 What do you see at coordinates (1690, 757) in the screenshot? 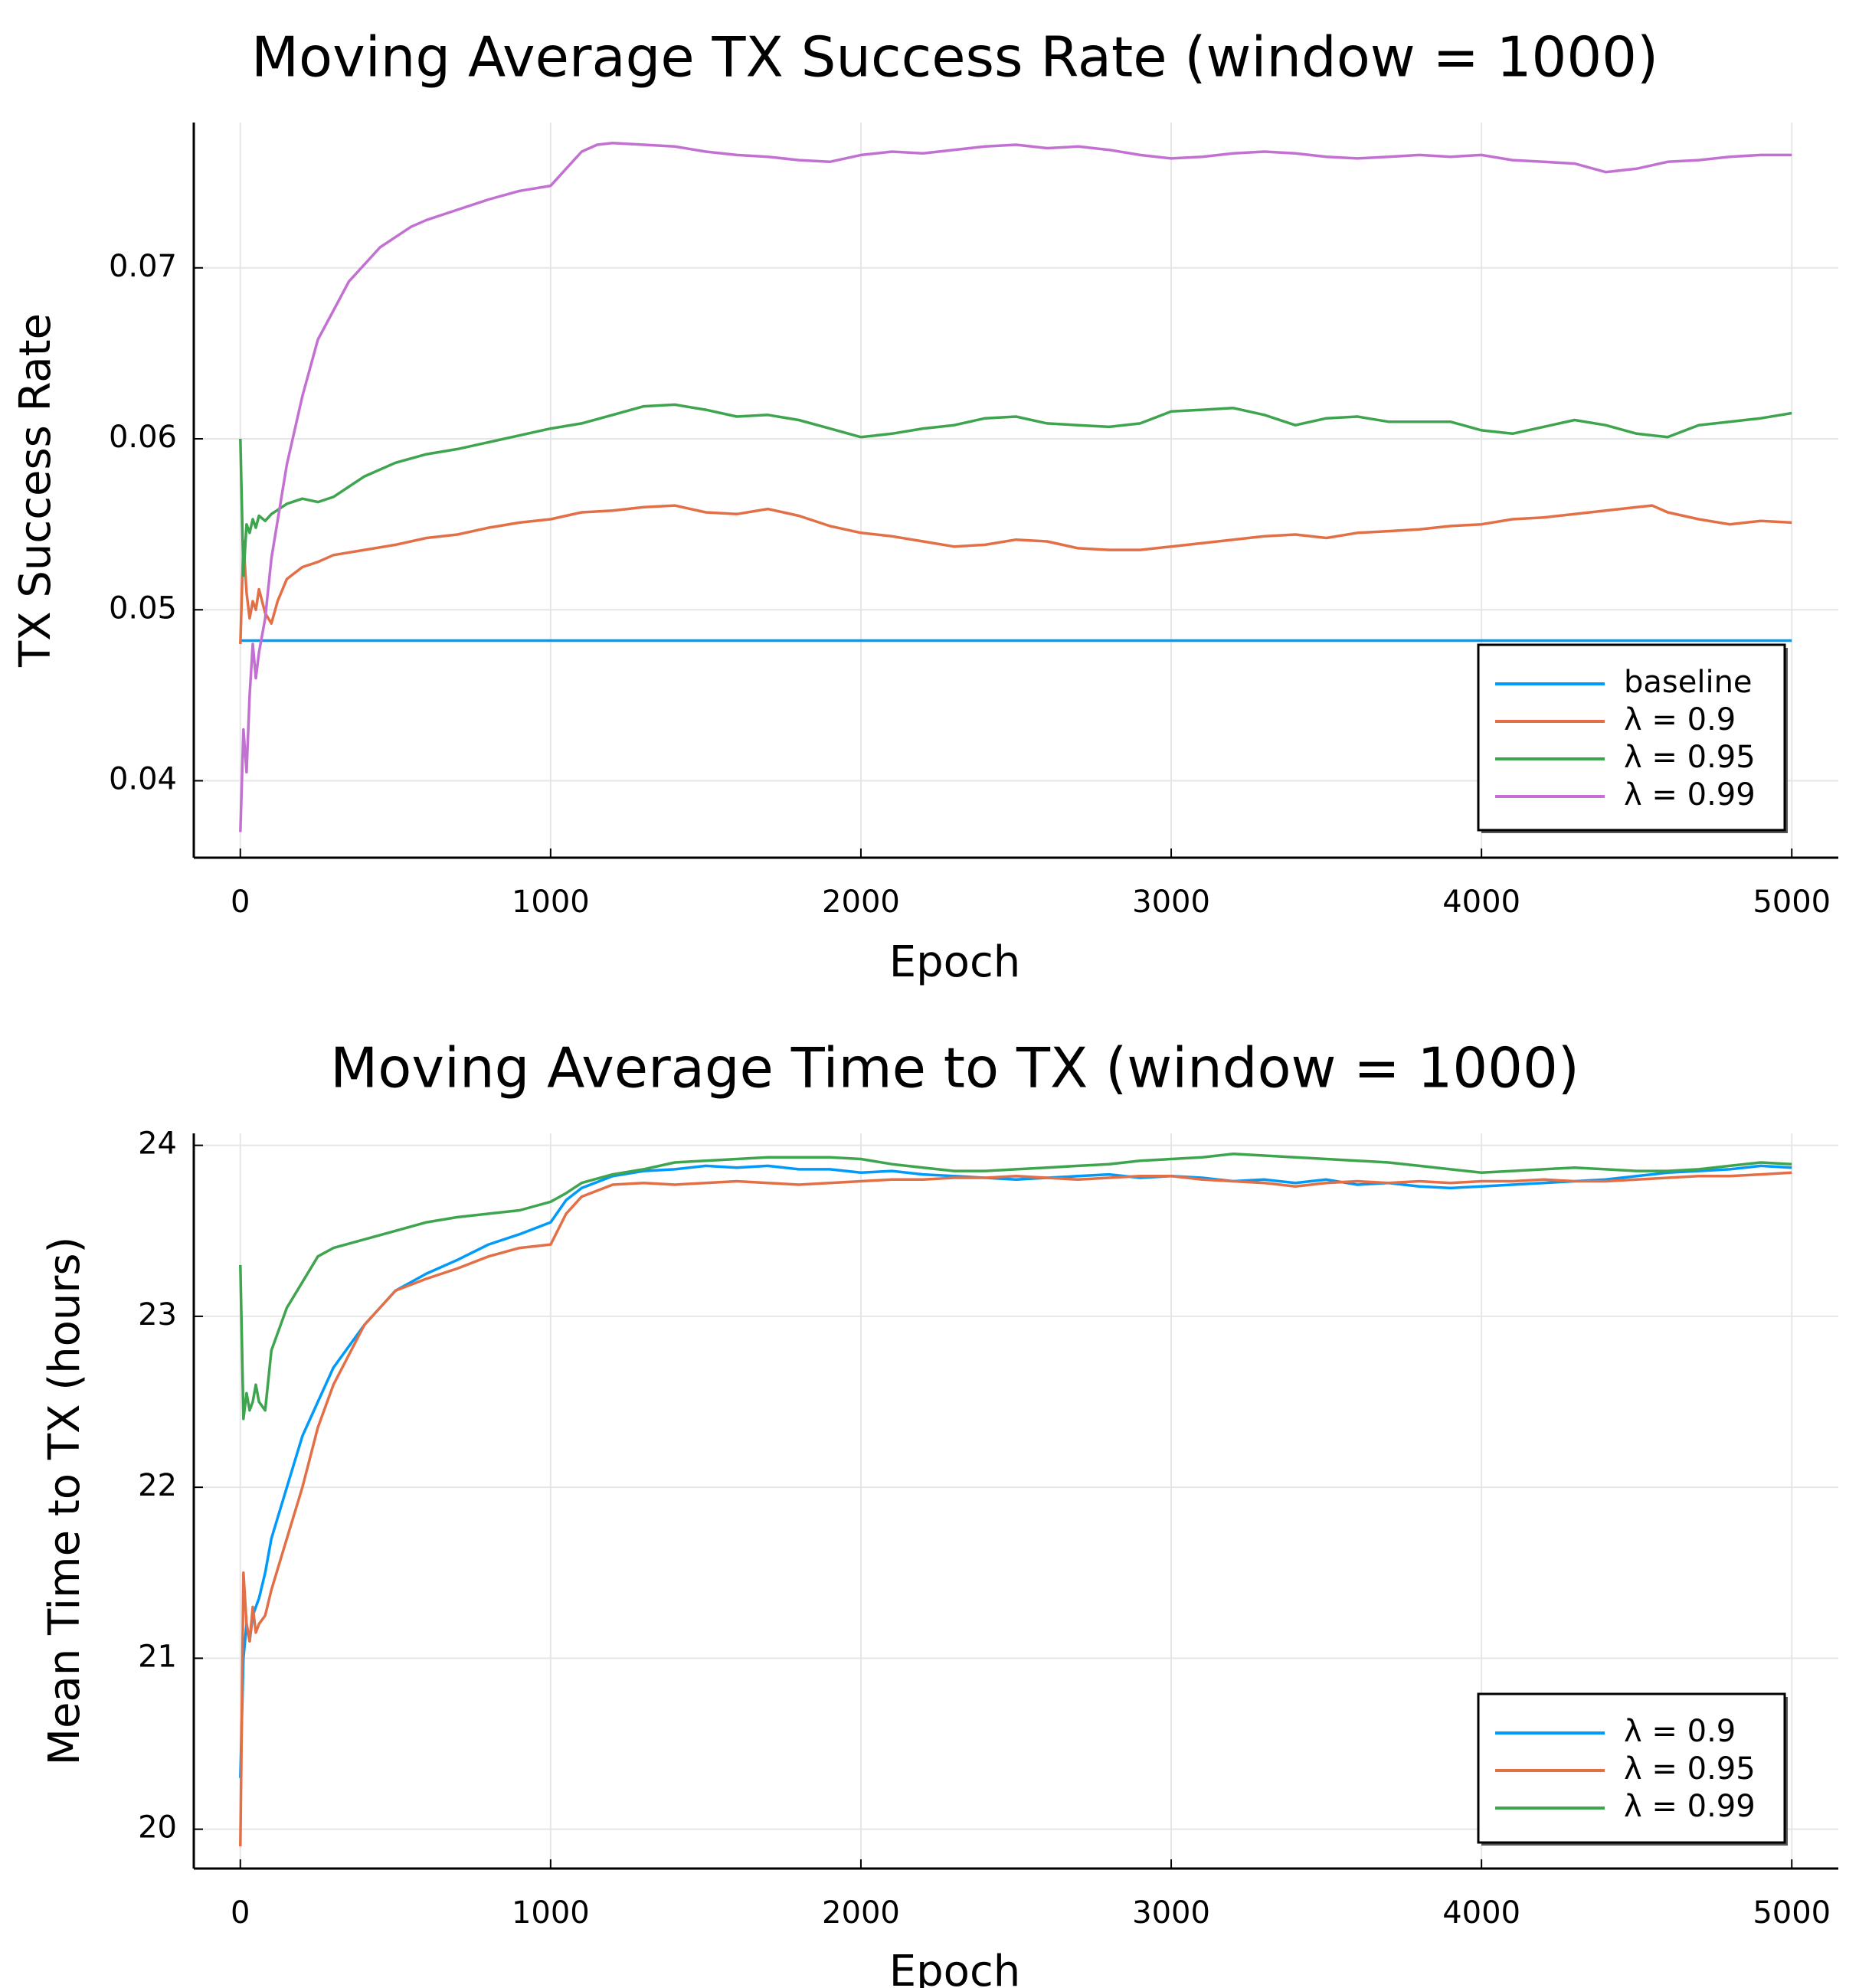
I see `chart-0-legend-label-2: λ = 0.95` at bounding box center [1690, 757].